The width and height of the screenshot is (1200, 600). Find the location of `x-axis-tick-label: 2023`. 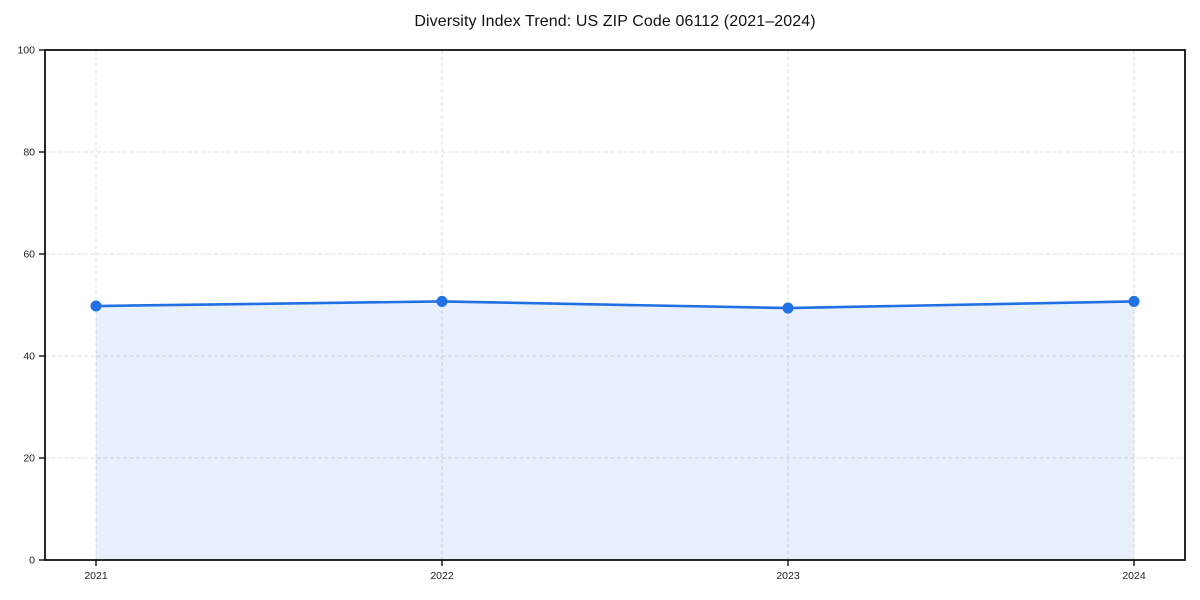

x-axis-tick-label: 2023 is located at coordinates (788, 576).